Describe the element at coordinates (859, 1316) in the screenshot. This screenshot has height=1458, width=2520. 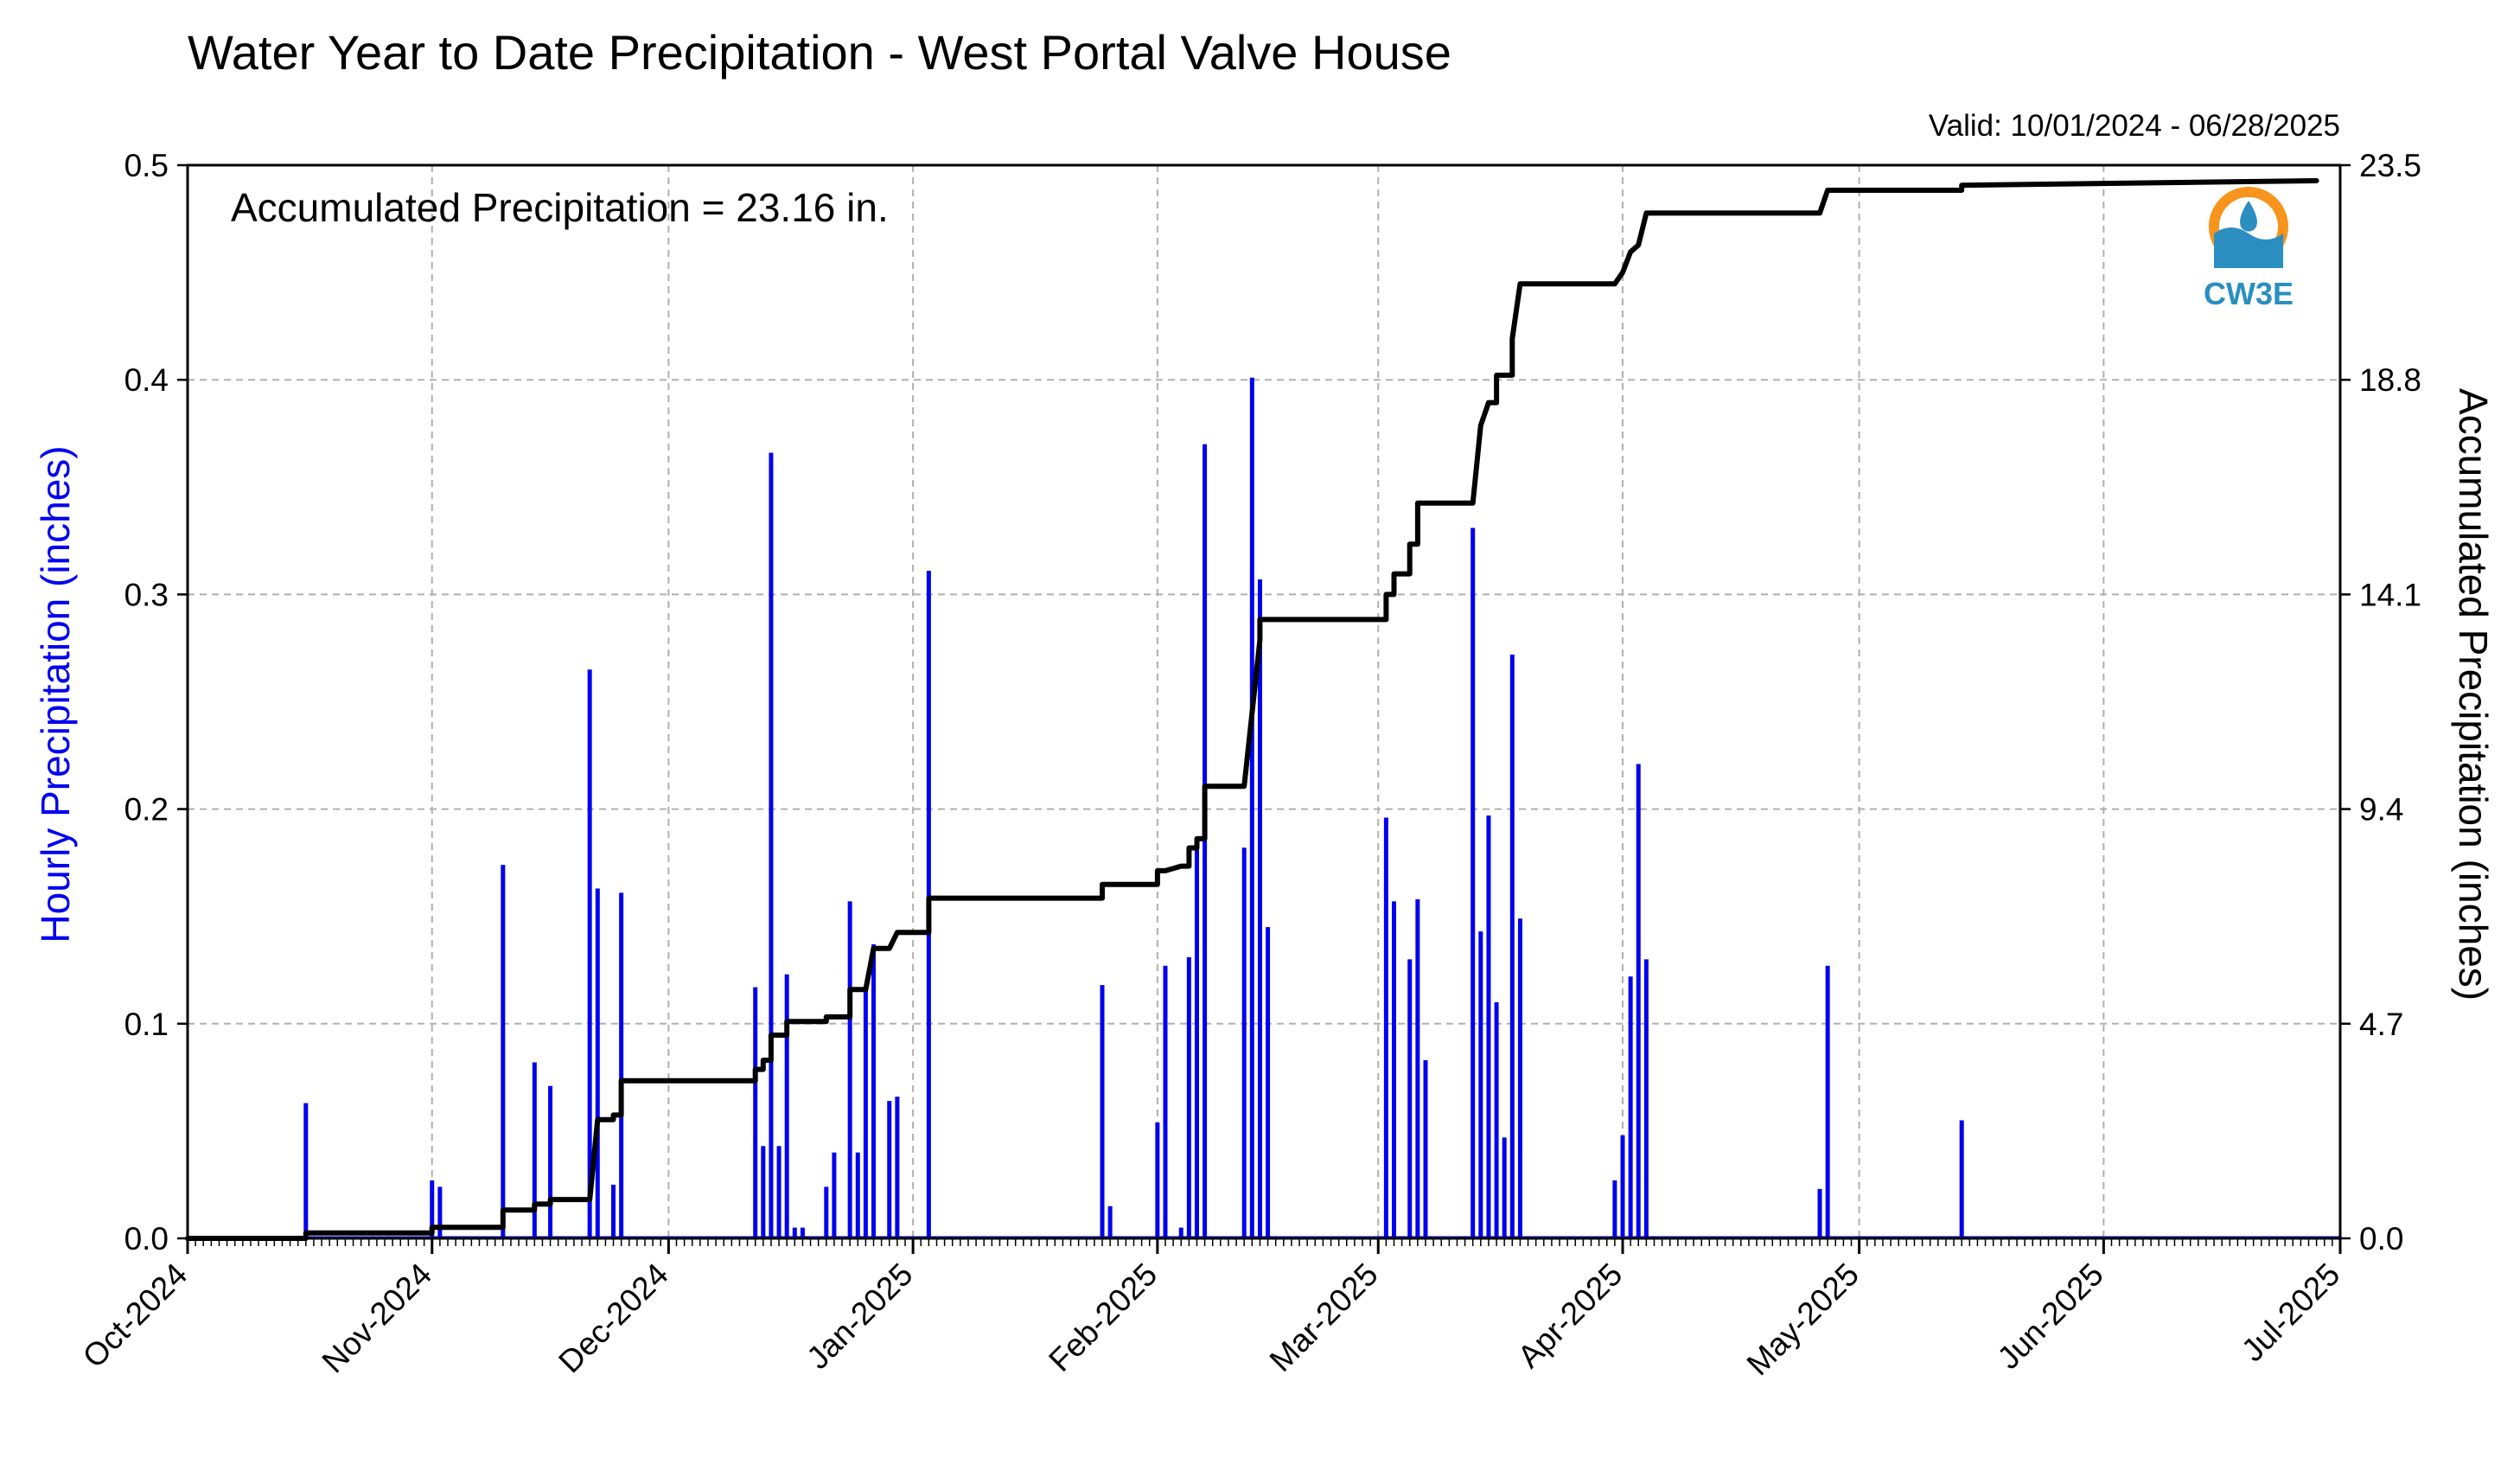
I see `x-tick-label: Jan-2025` at that location.